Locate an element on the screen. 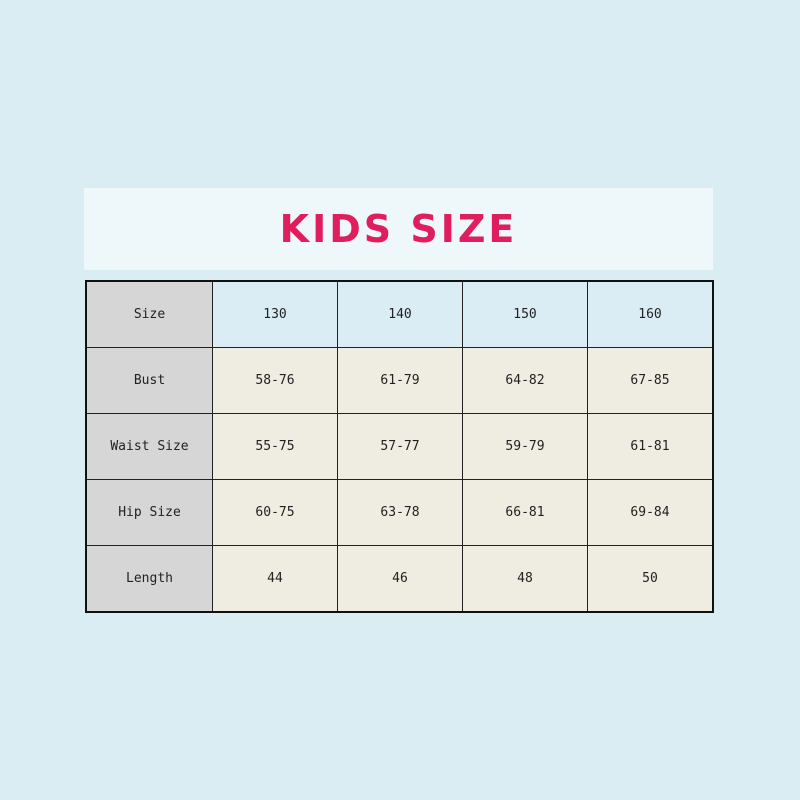  table-cell: 67-85 is located at coordinates (650, 380).